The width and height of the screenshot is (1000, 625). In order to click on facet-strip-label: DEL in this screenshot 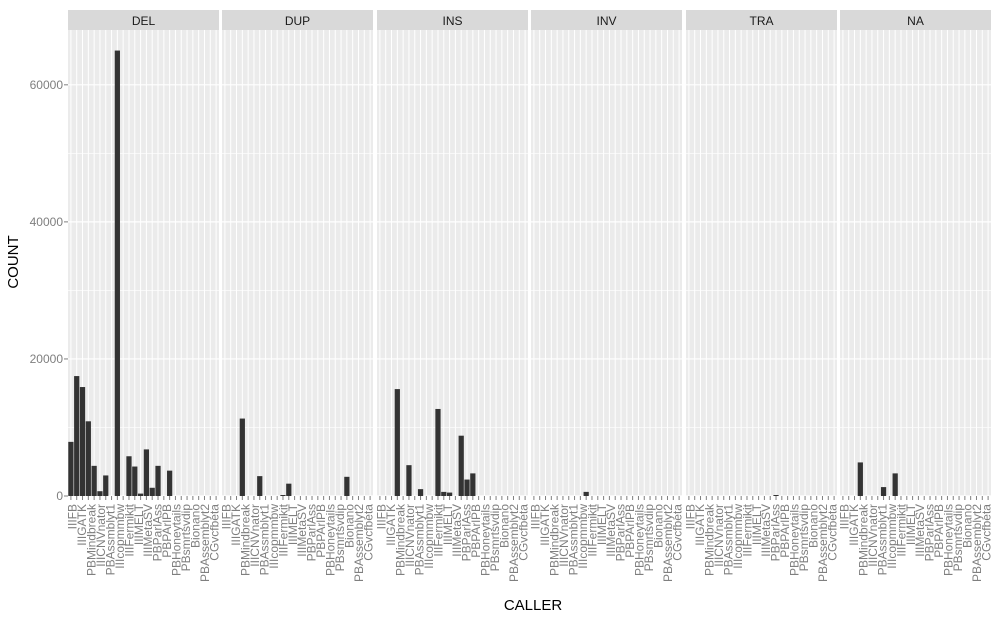, I will do `click(144, 21)`.